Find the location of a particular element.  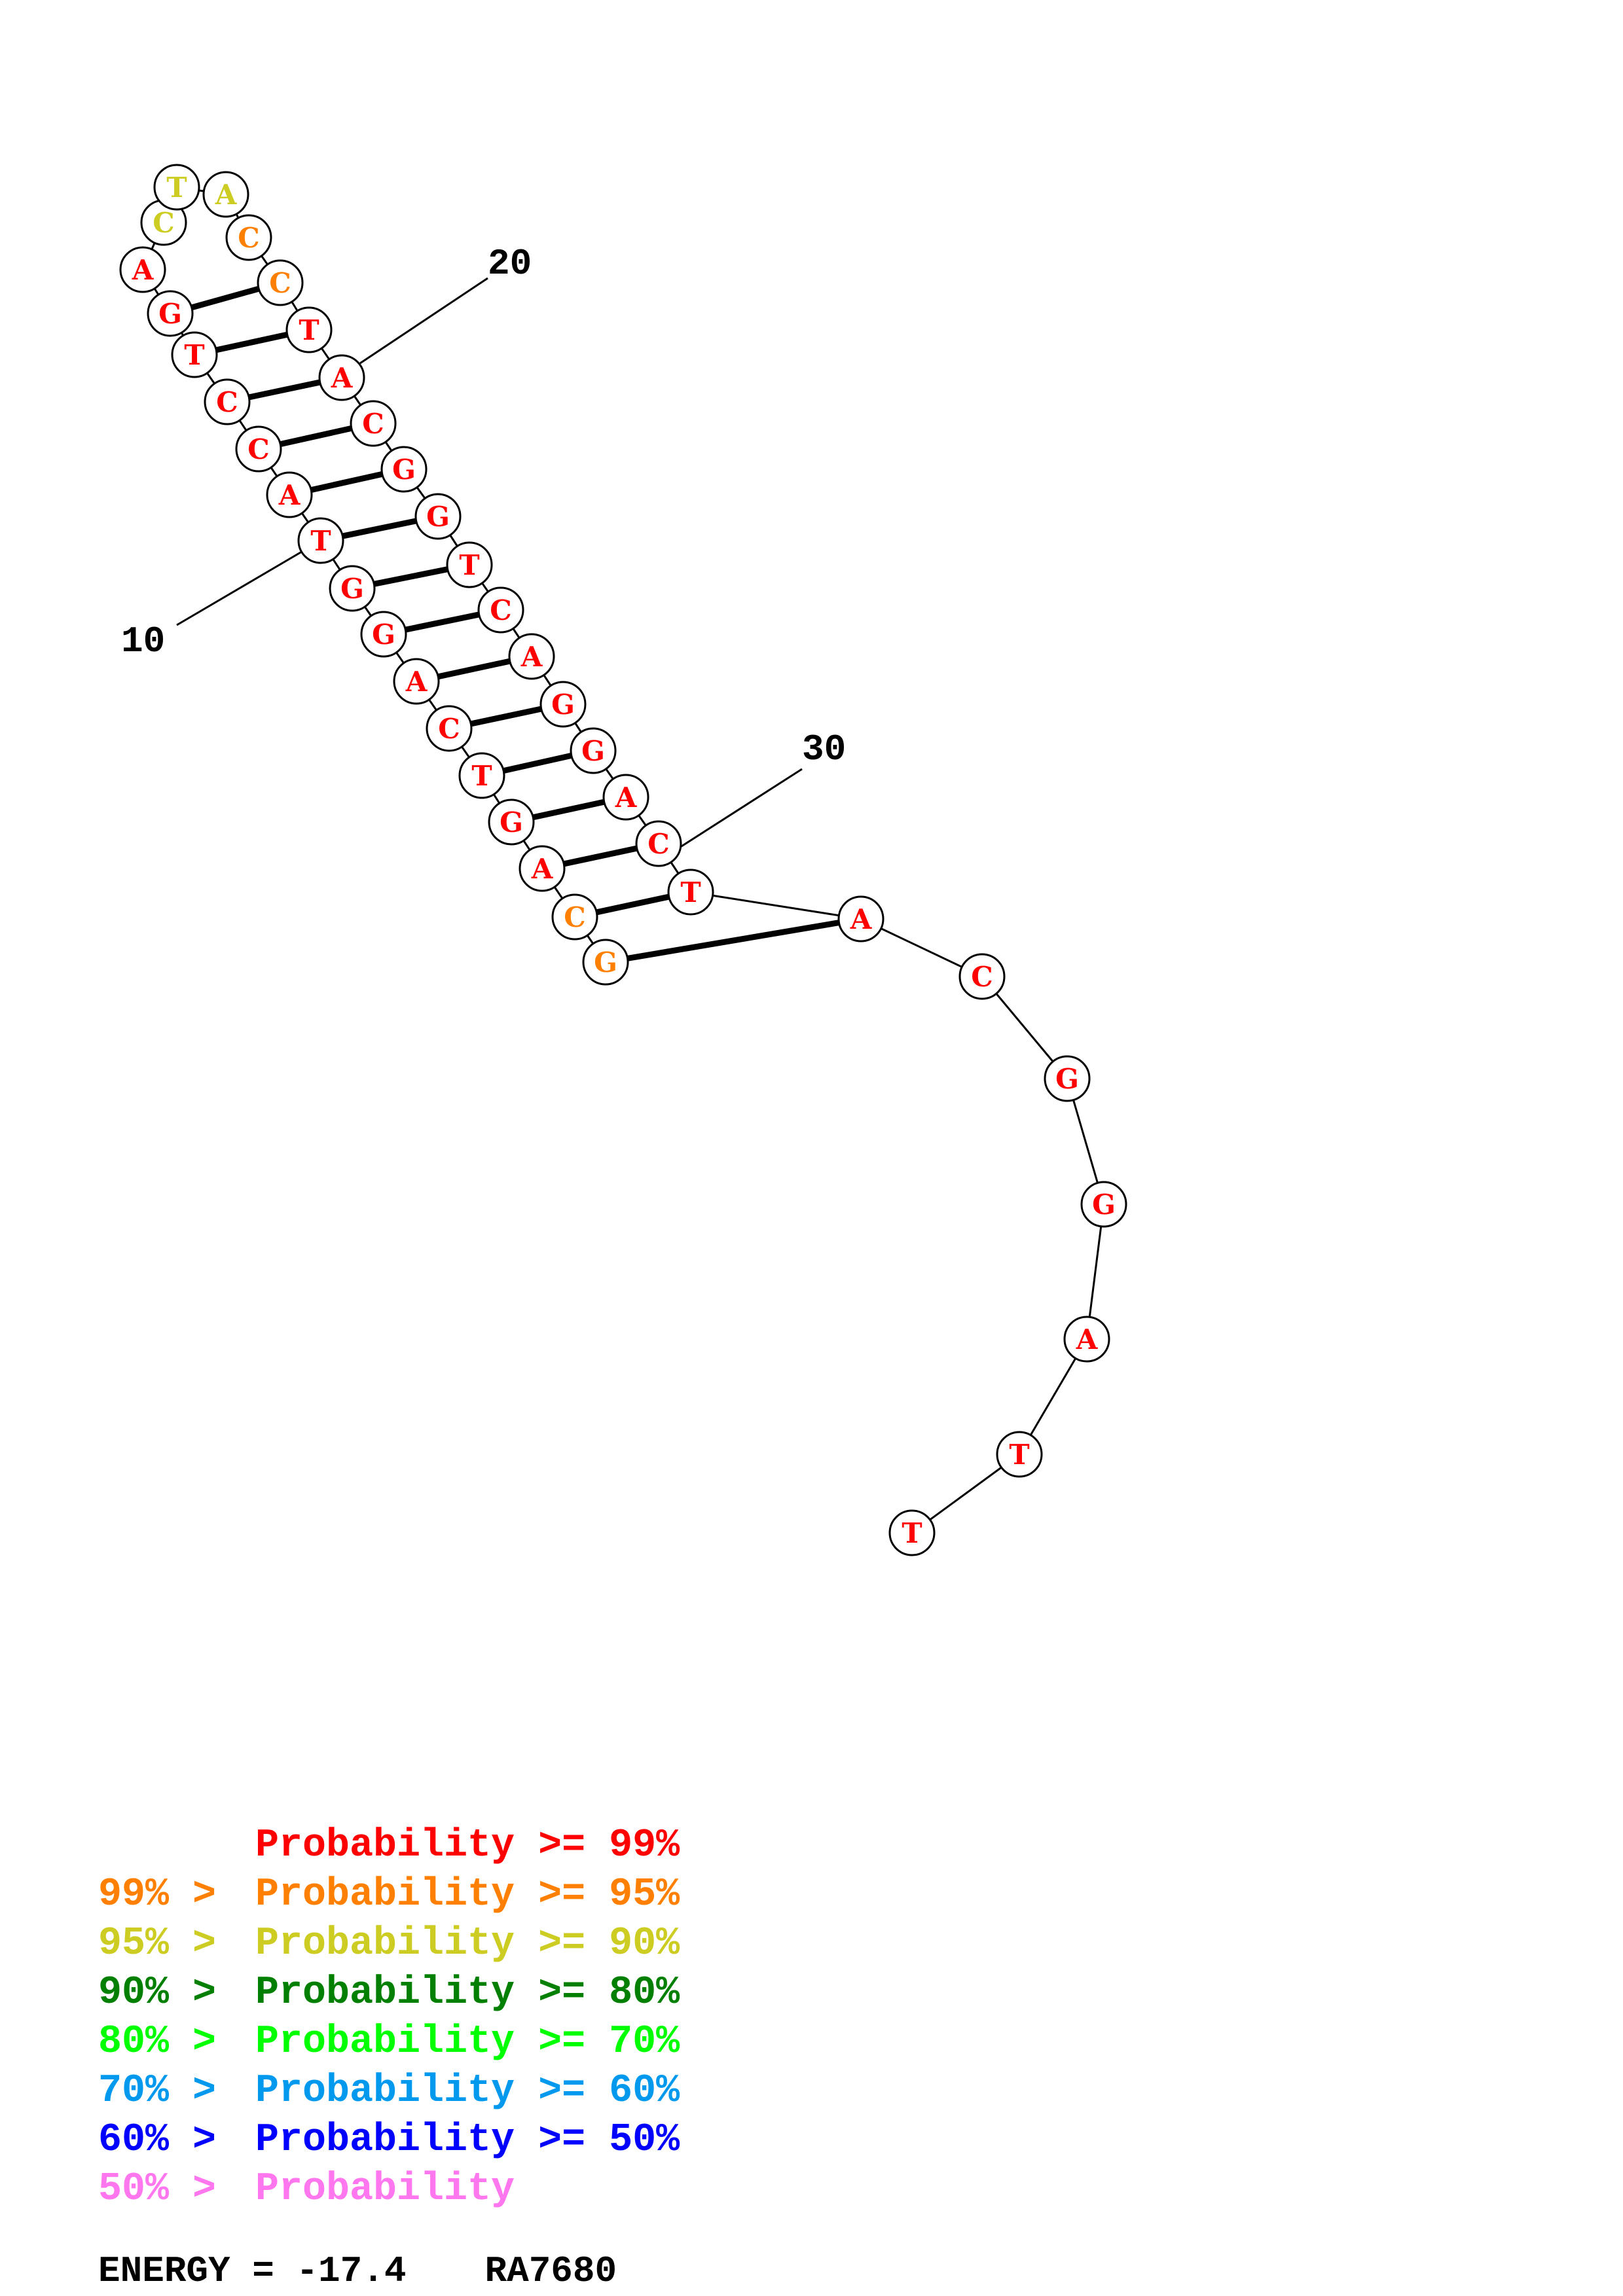

legend-range-label: Probability >= 90% is located at coordinates (467, 1944).